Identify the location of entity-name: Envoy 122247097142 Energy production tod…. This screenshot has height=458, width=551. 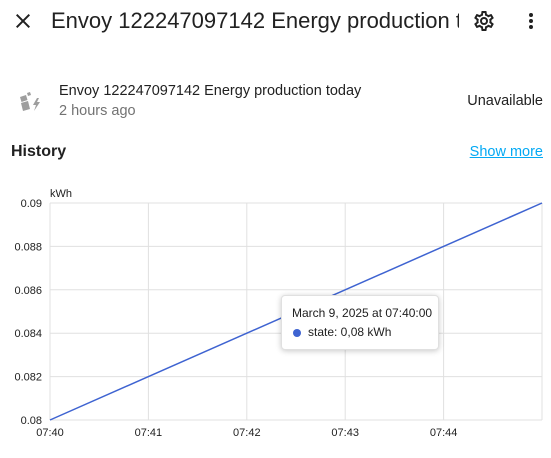
(210, 91).